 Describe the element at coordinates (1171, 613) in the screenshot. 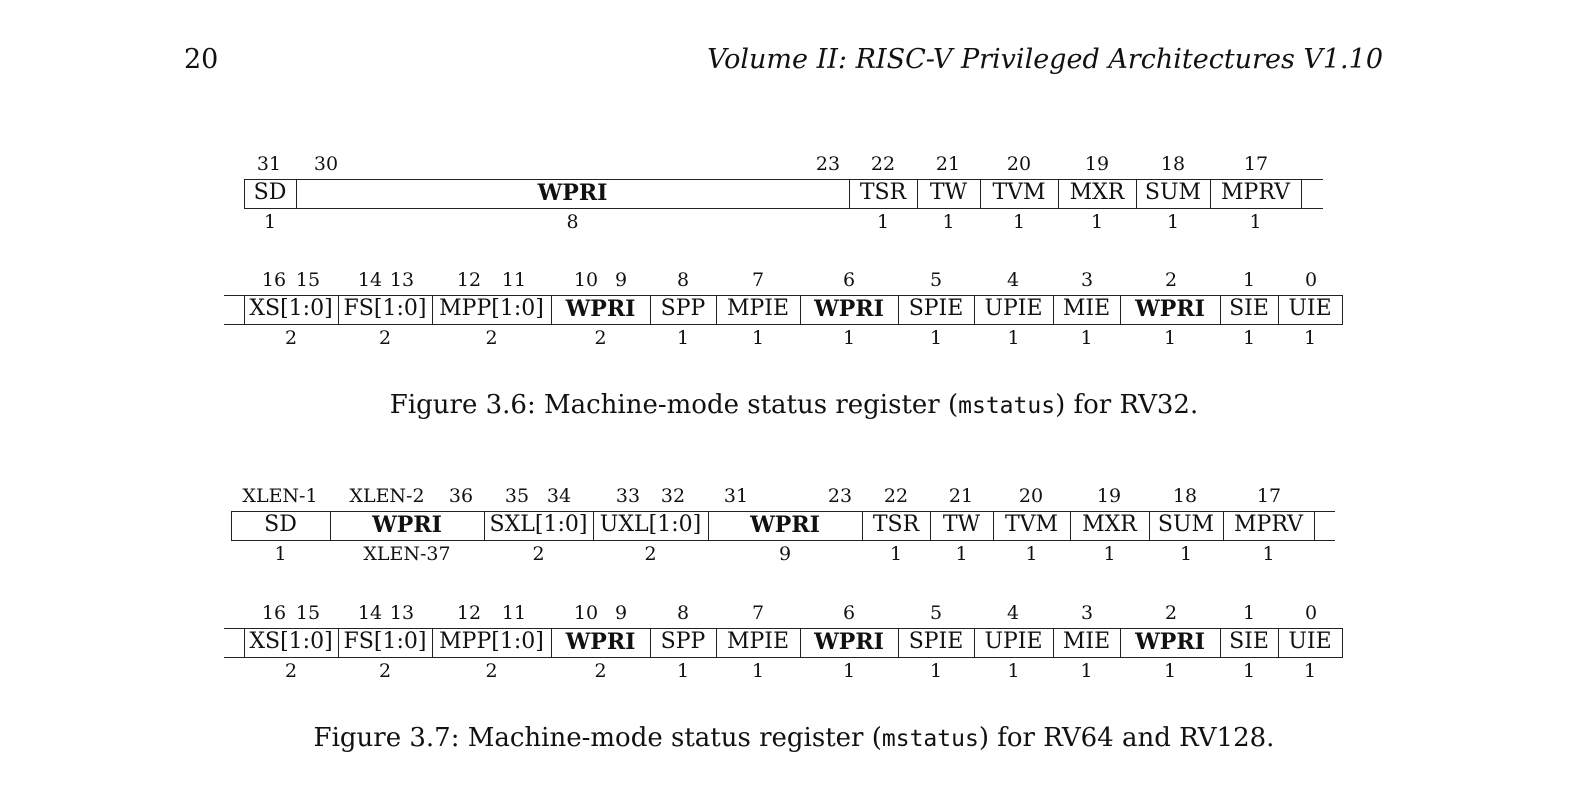

I see `bit-number: 2` at that location.